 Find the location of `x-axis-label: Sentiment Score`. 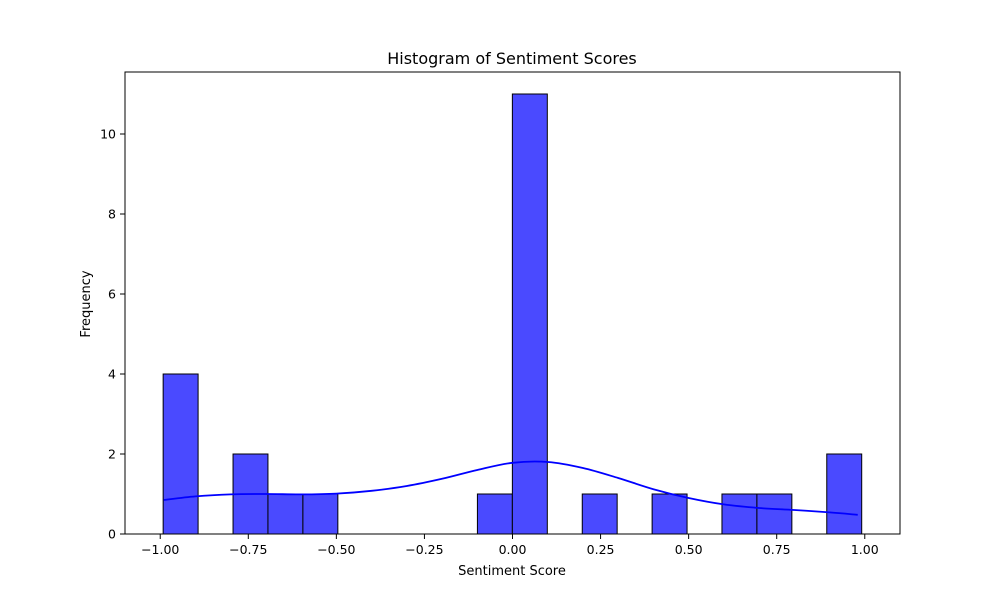

x-axis-label: Sentiment Score is located at coordinates (512, 571).